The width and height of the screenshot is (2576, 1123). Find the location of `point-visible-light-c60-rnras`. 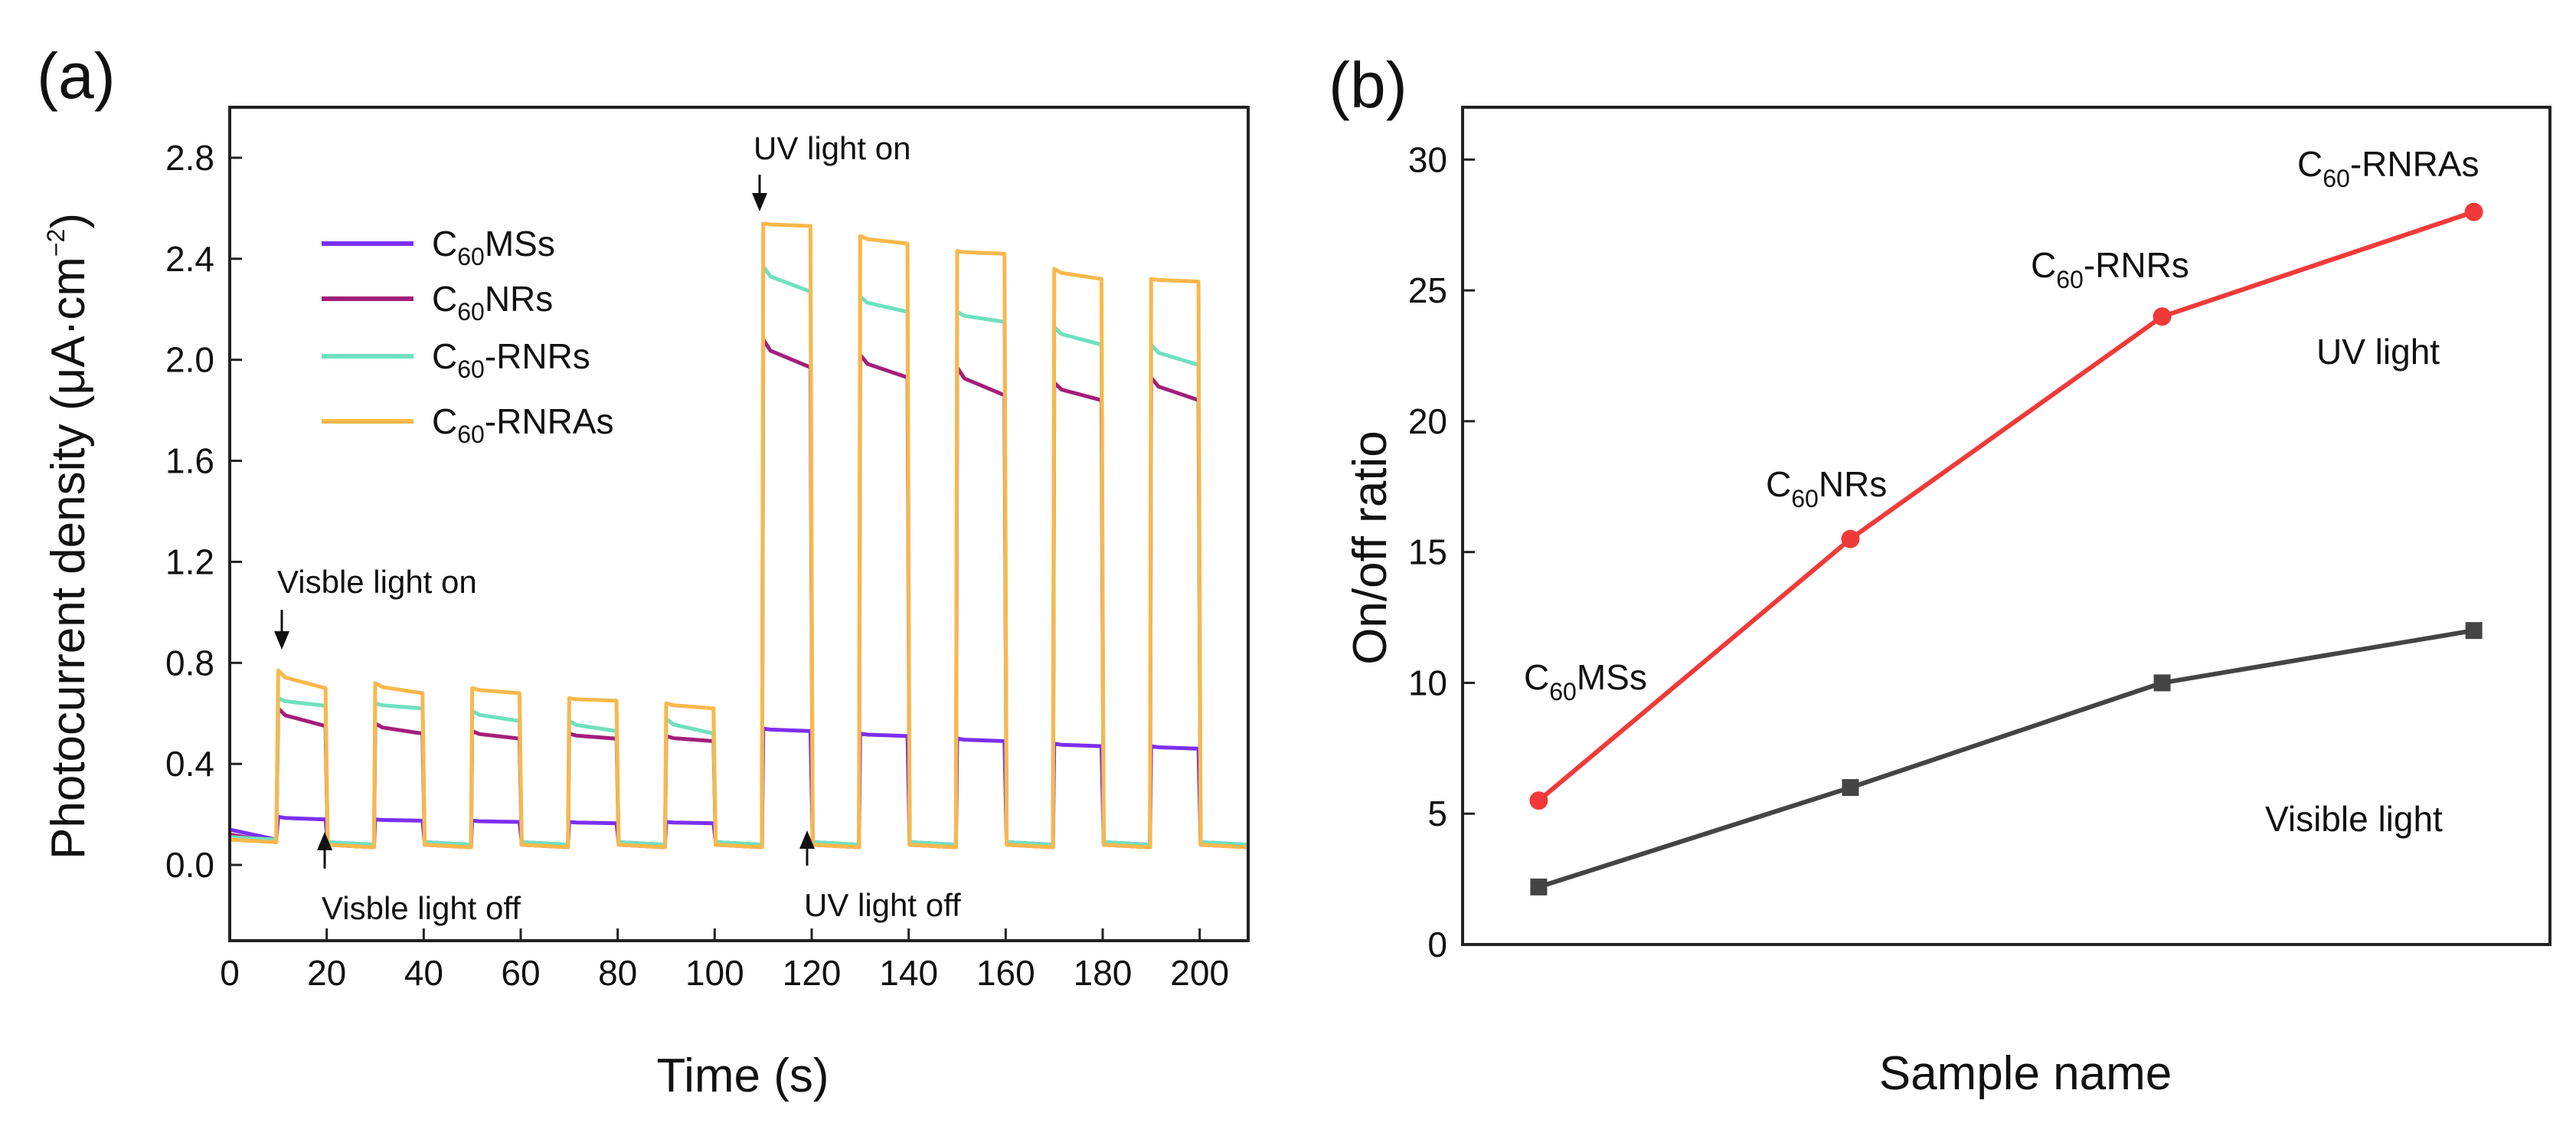

point-visible-light-c60-rnras is located at coordinates (2474, 631).